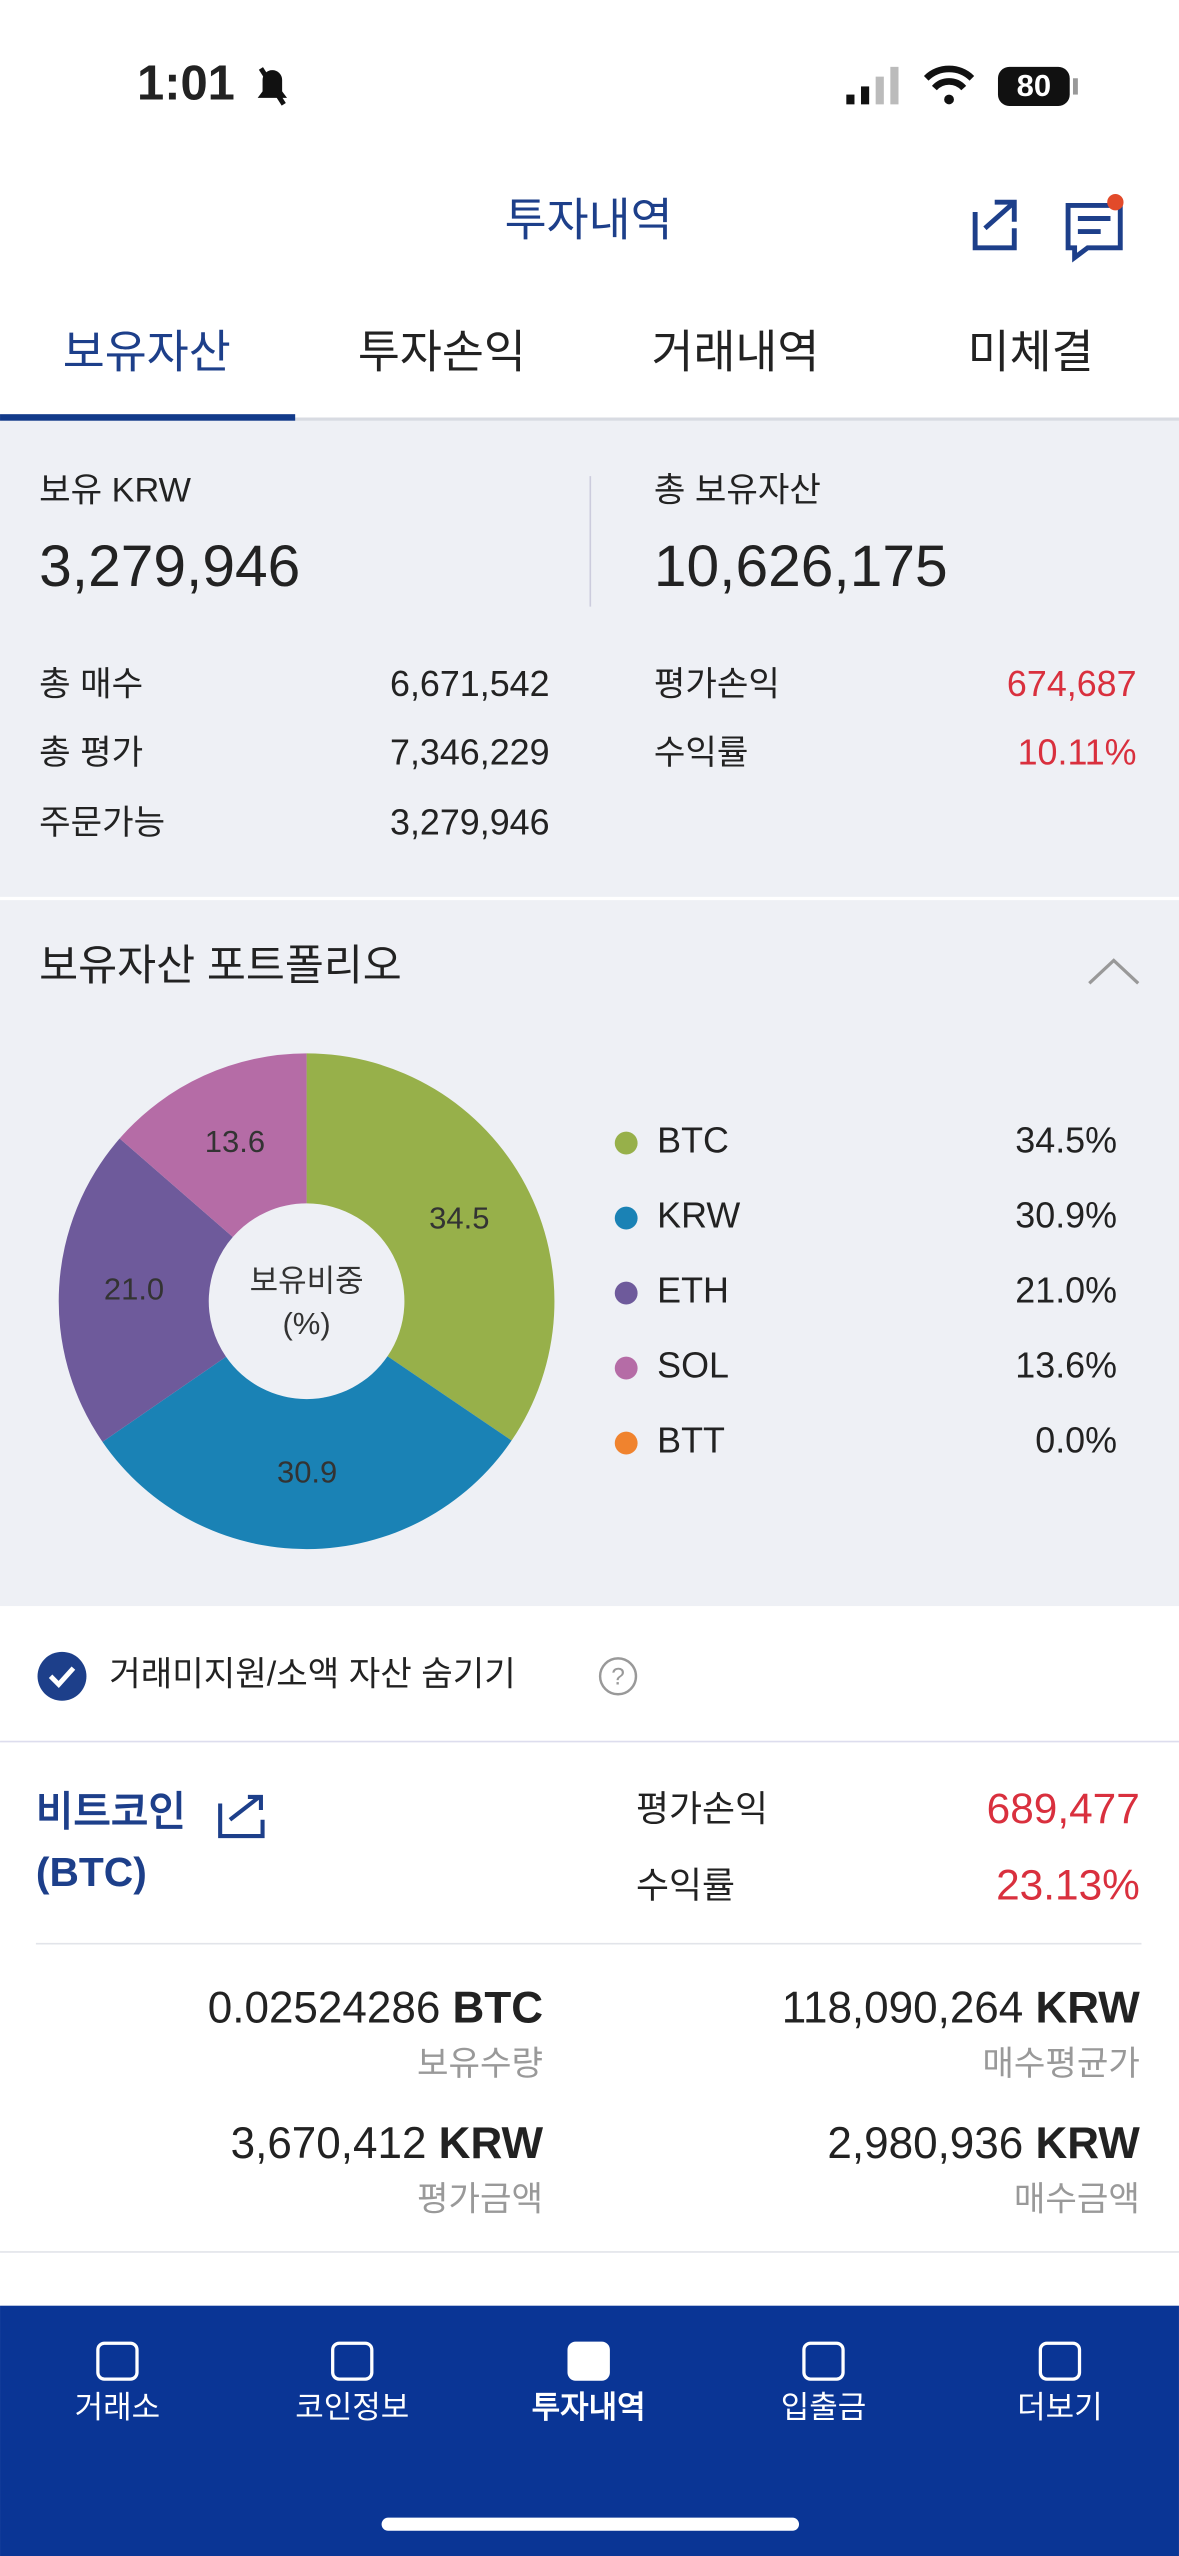  Describe the element at coordinates (147, 352) in the screenshot. I see `tab: 보유자산` at that location.